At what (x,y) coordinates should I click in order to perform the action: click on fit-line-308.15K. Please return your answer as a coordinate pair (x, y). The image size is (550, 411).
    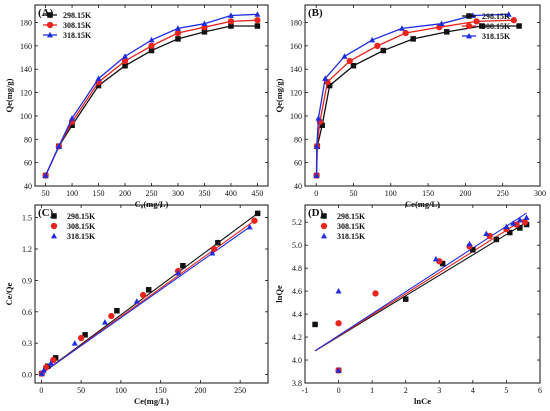
    Looking at the image, I should click on (420, 284).